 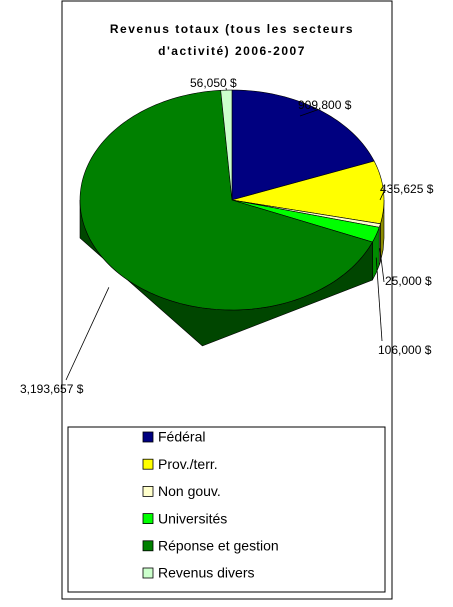 What do you see at coordinates (206, 573) in the screenshot?
I see `legend-label: Revenus divers` at bounding box center [206, 573].